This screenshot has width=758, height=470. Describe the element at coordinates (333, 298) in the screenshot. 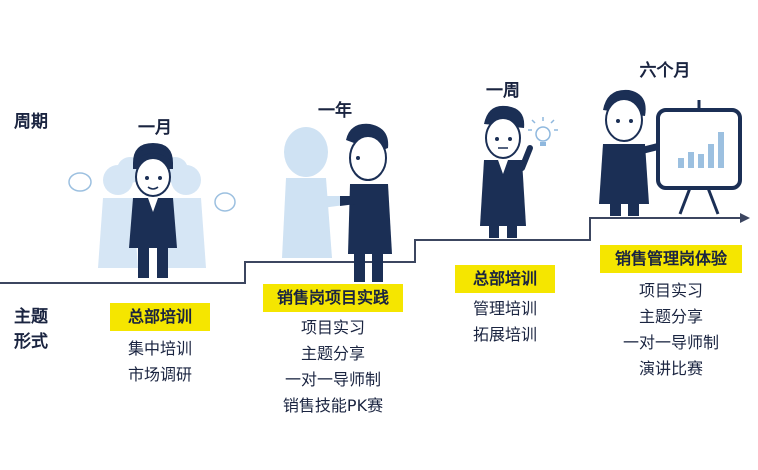

I see `stage2-title-badge: 销售岗项目实践` at that location.